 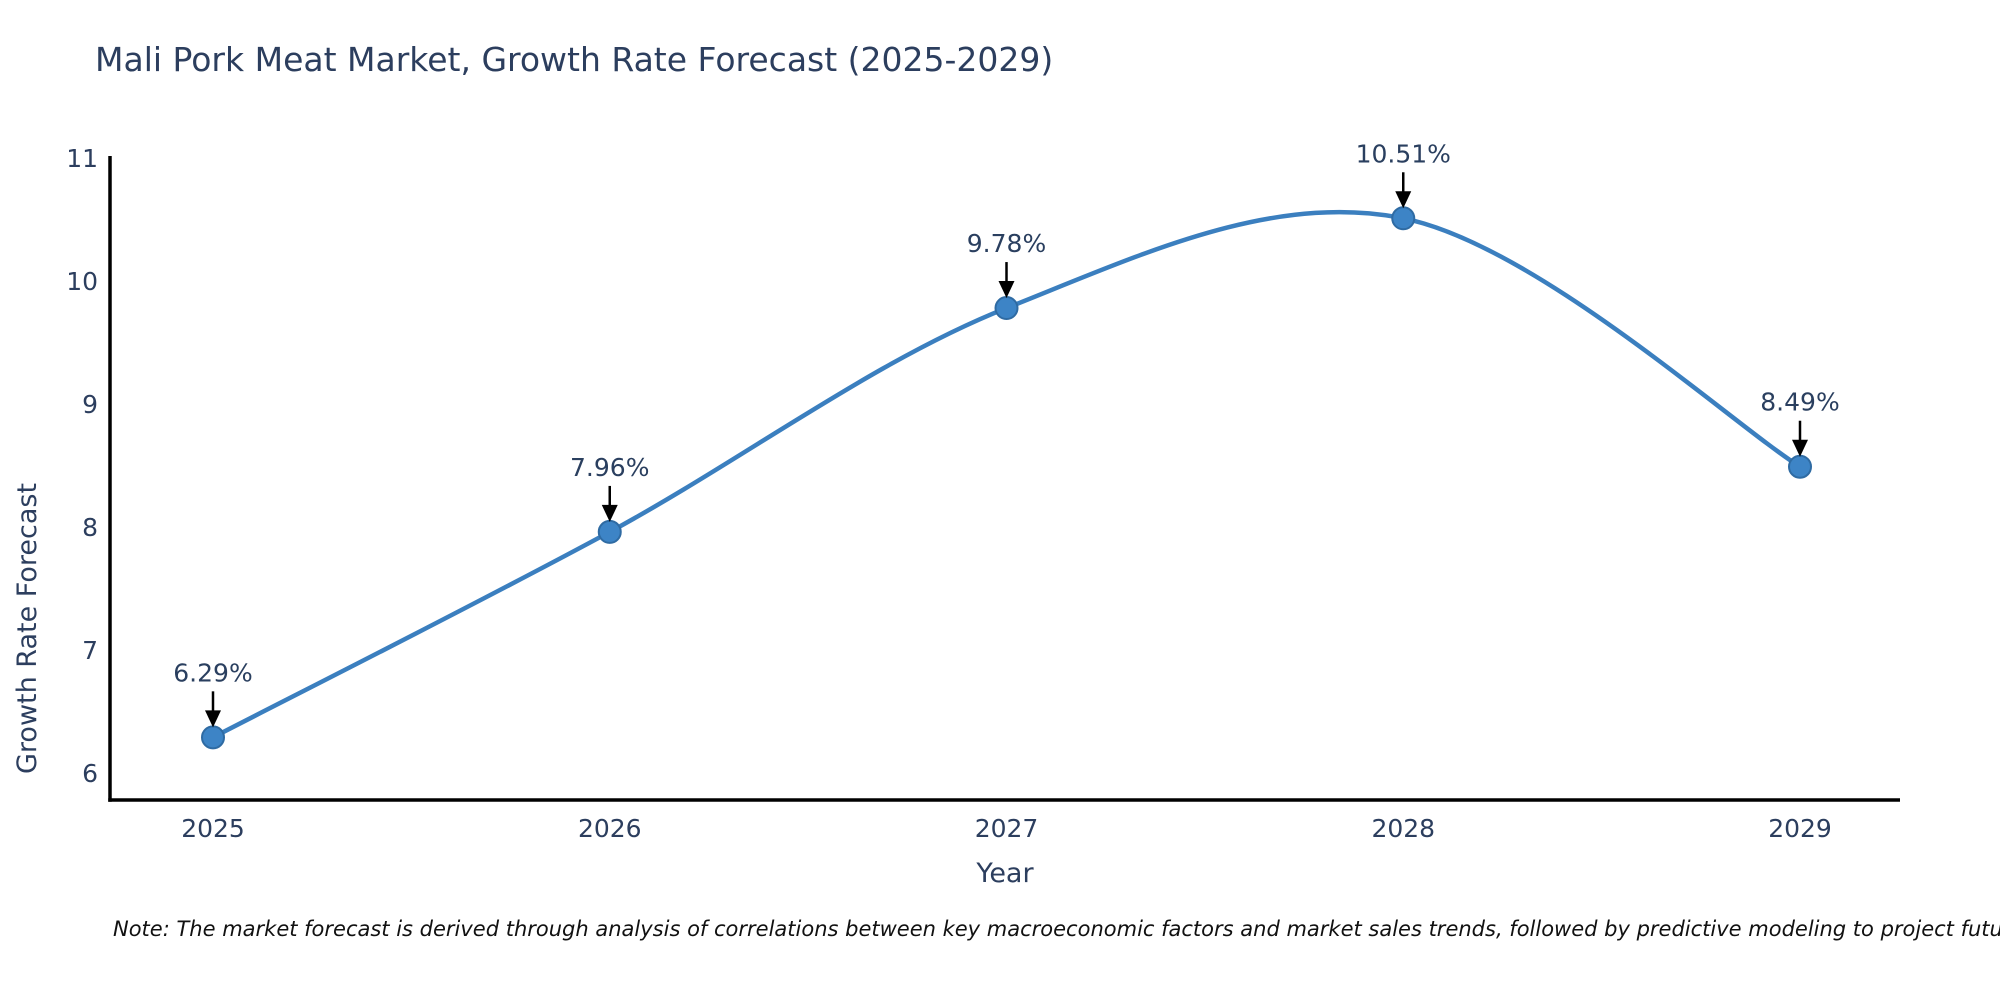 I want to click on x-tick-label: 2028, so click(x=1403, y=828).